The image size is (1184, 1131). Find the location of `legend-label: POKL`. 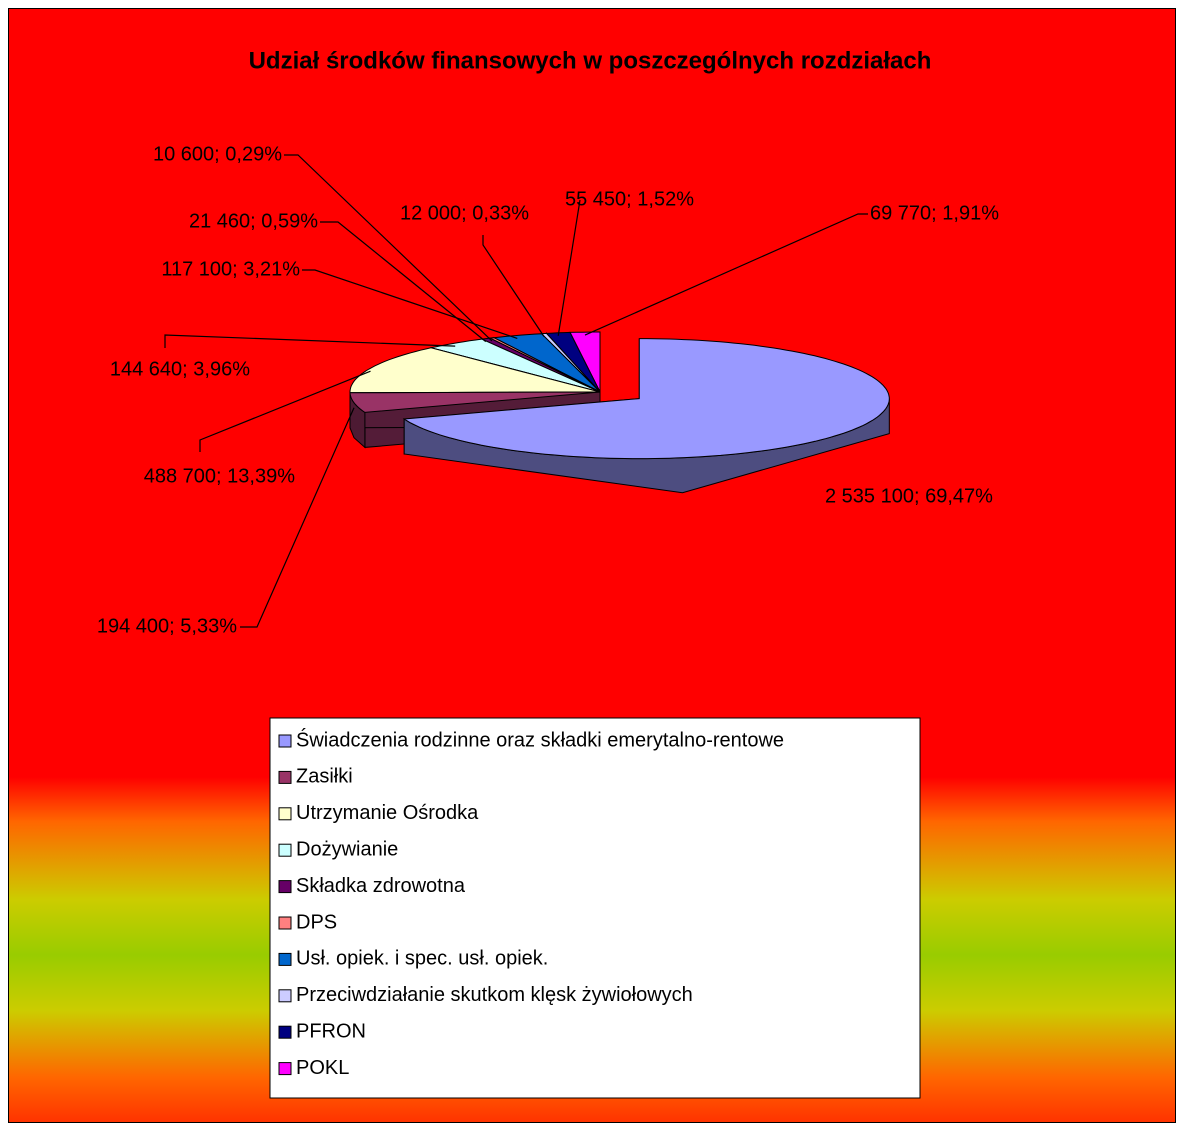

legend-label: POKL is located at coordinates (322, 1068).